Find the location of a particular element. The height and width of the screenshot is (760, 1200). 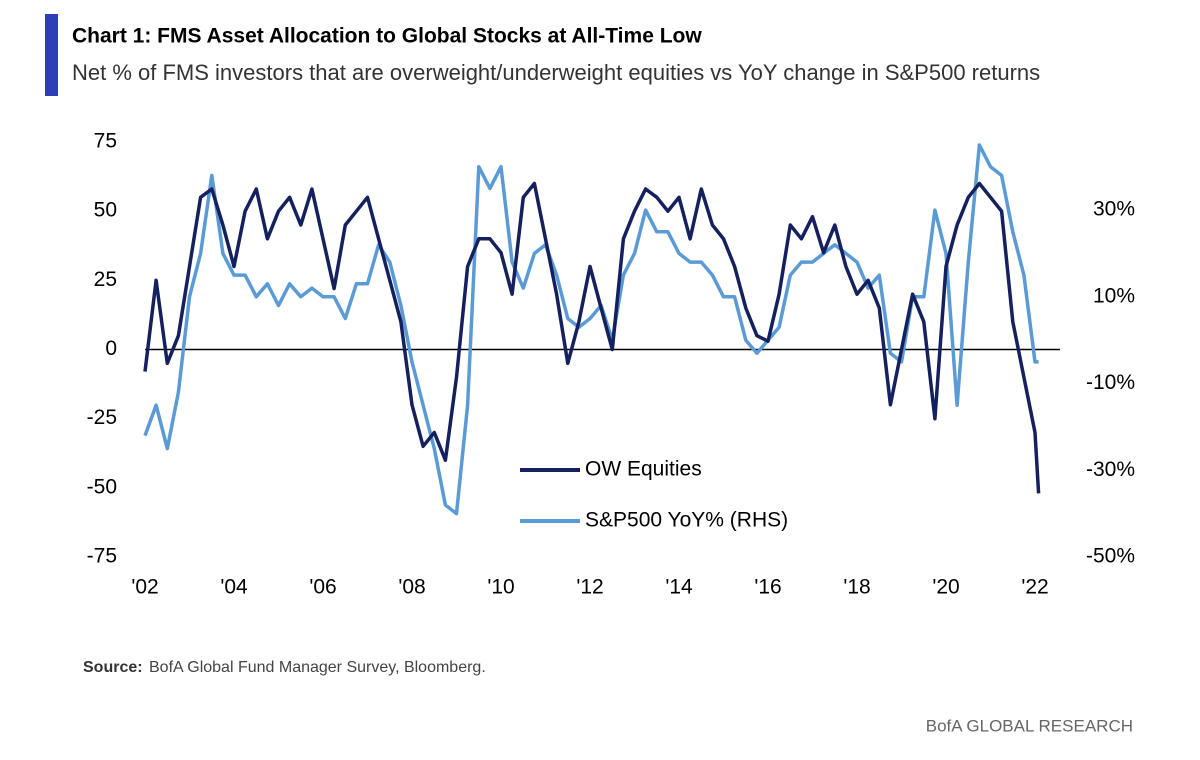

x-tick-label: '02 is located at coordinates (144, 587).